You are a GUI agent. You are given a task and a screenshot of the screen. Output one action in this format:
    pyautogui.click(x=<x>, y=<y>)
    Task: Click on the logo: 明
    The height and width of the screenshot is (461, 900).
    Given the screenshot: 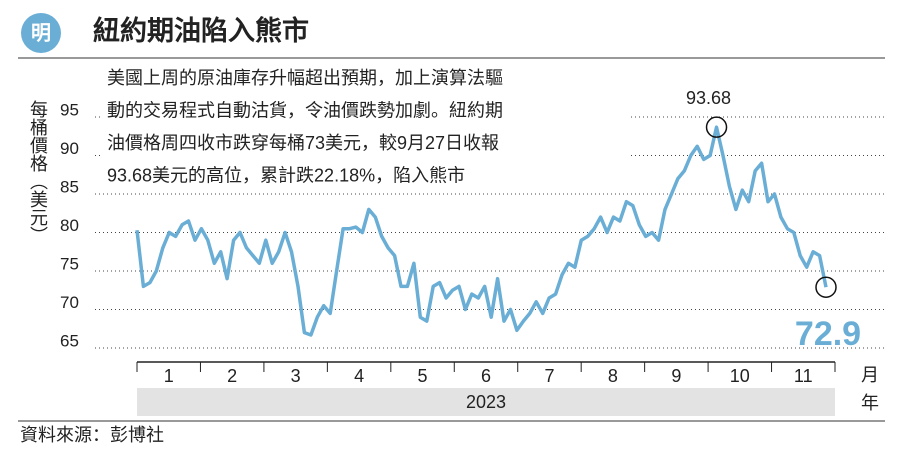 What is the action you would take?
    pyautogui.click(x=41, y=33)
    